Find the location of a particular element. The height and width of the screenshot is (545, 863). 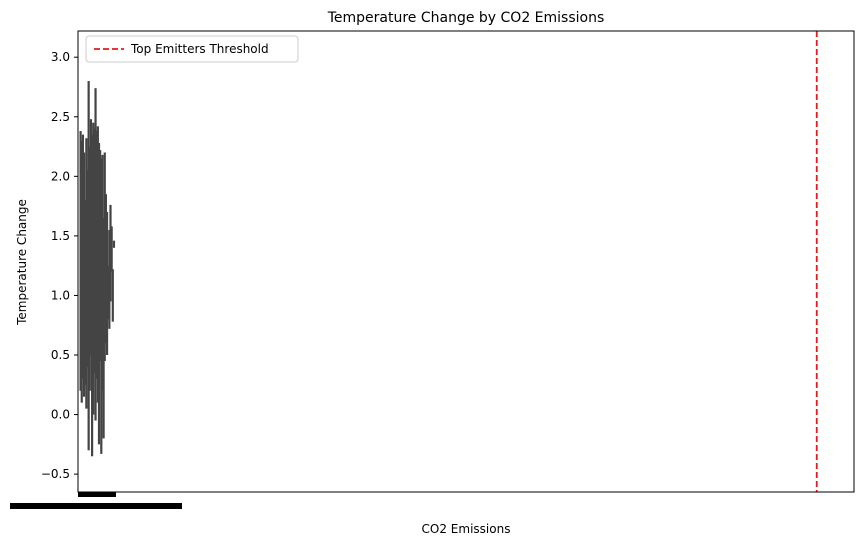

y-tick-label: 1.0 is located at coordinates (60, 295).